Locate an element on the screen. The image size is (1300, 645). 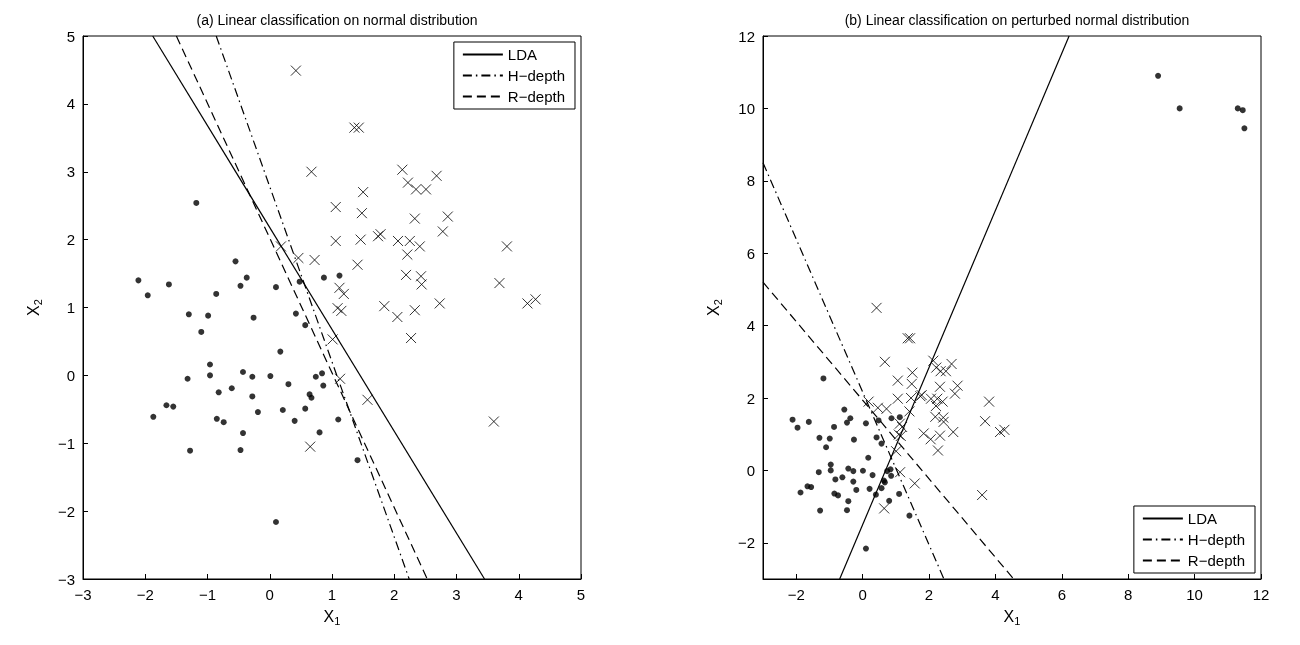
y-tick-label: 10 is located at coordinates (746, 108).